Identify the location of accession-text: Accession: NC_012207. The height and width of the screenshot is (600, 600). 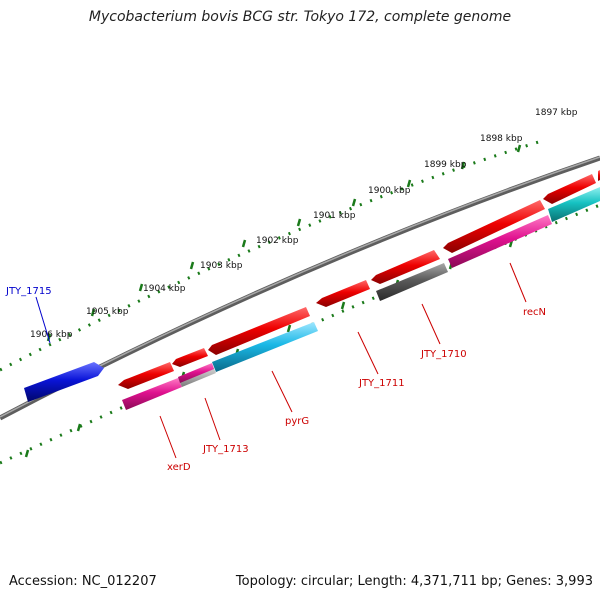
(83, 581).